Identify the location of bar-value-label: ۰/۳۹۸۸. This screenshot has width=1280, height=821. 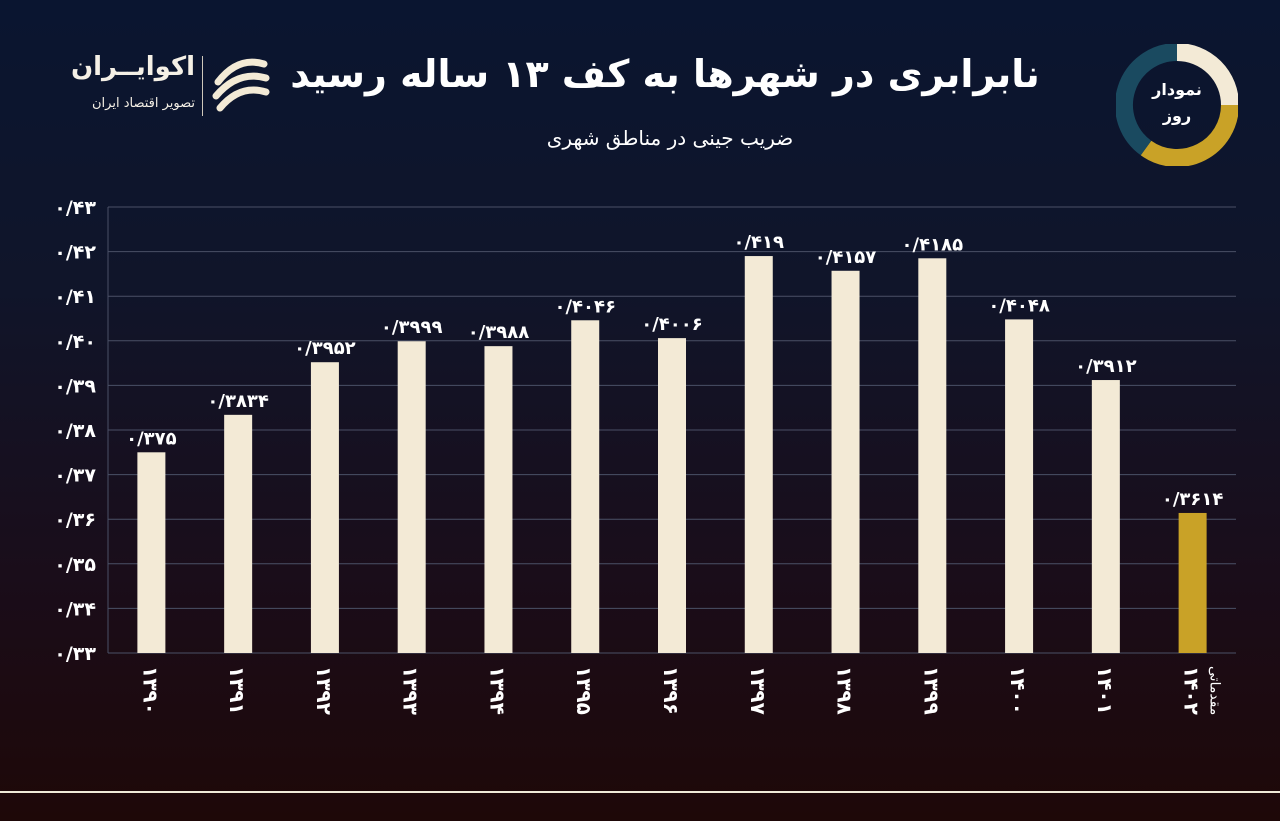
(499, 332).